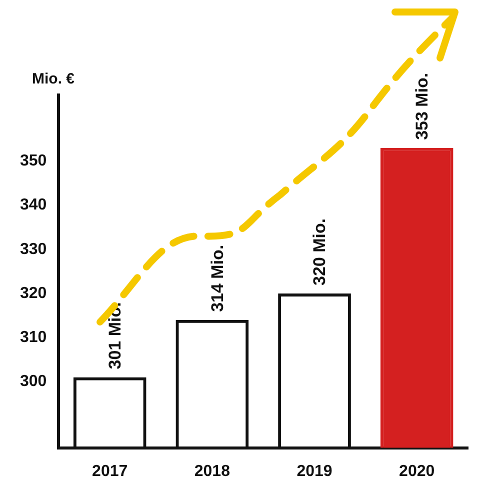 The height and width of the screenshot is (501, 488). What do you see at coordinates (33, 337) in the screenshot?
I see `y-tick-label: 310` at bounding box center [33, 337].